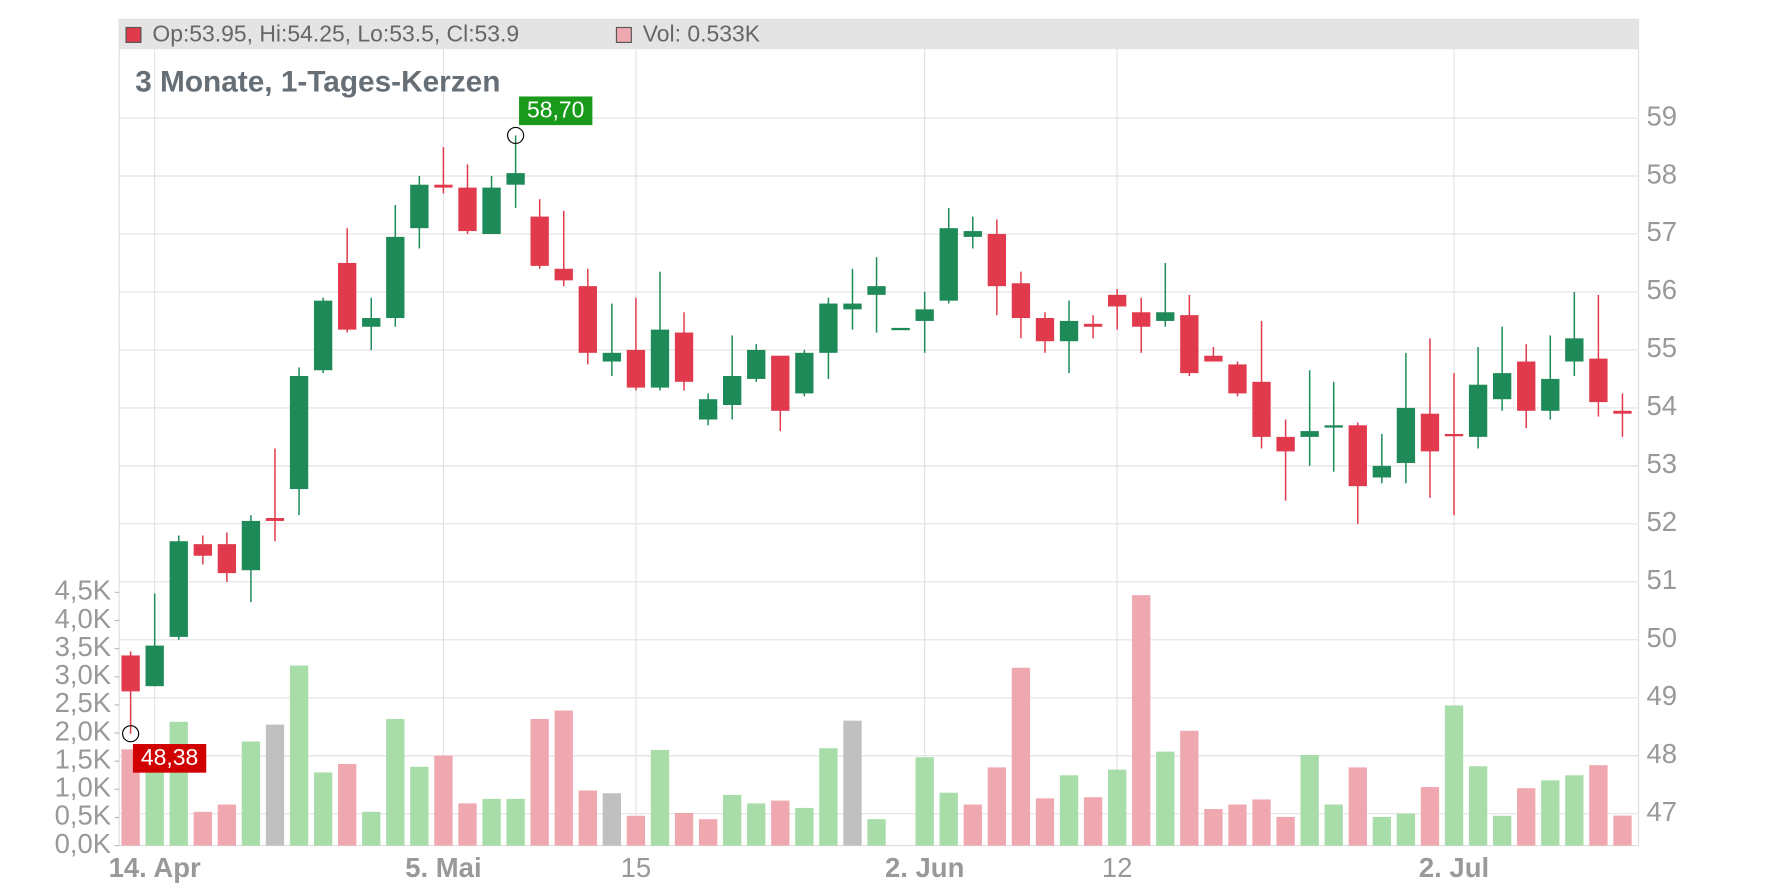 This screenshot has width=1776, height=893. What do you see at coordinates (1662, 115) in the screenshot?
I see `y-tick-label: 59` at bounding box center [1662, 115].